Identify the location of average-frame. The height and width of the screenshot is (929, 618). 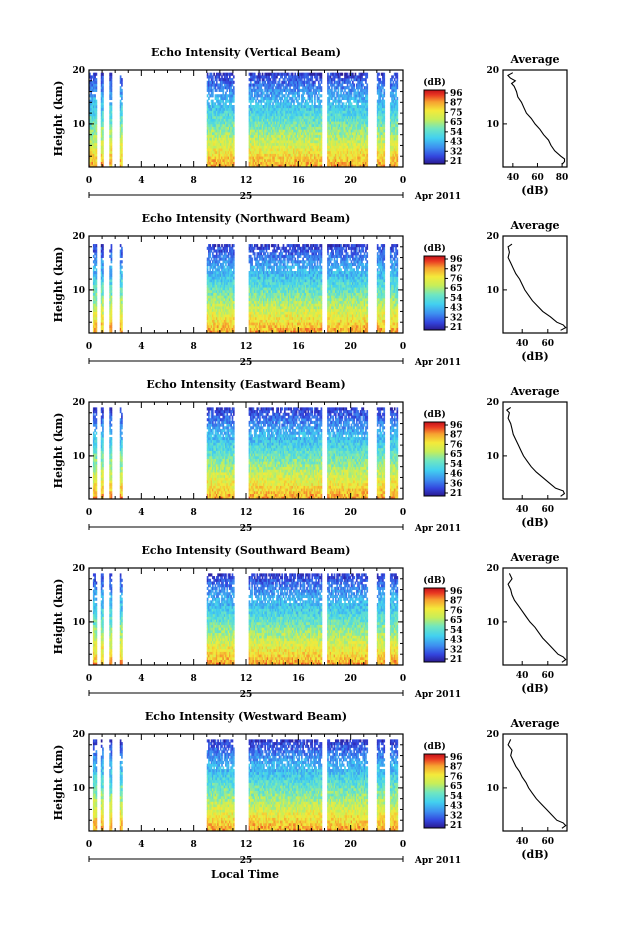
(535, 118).